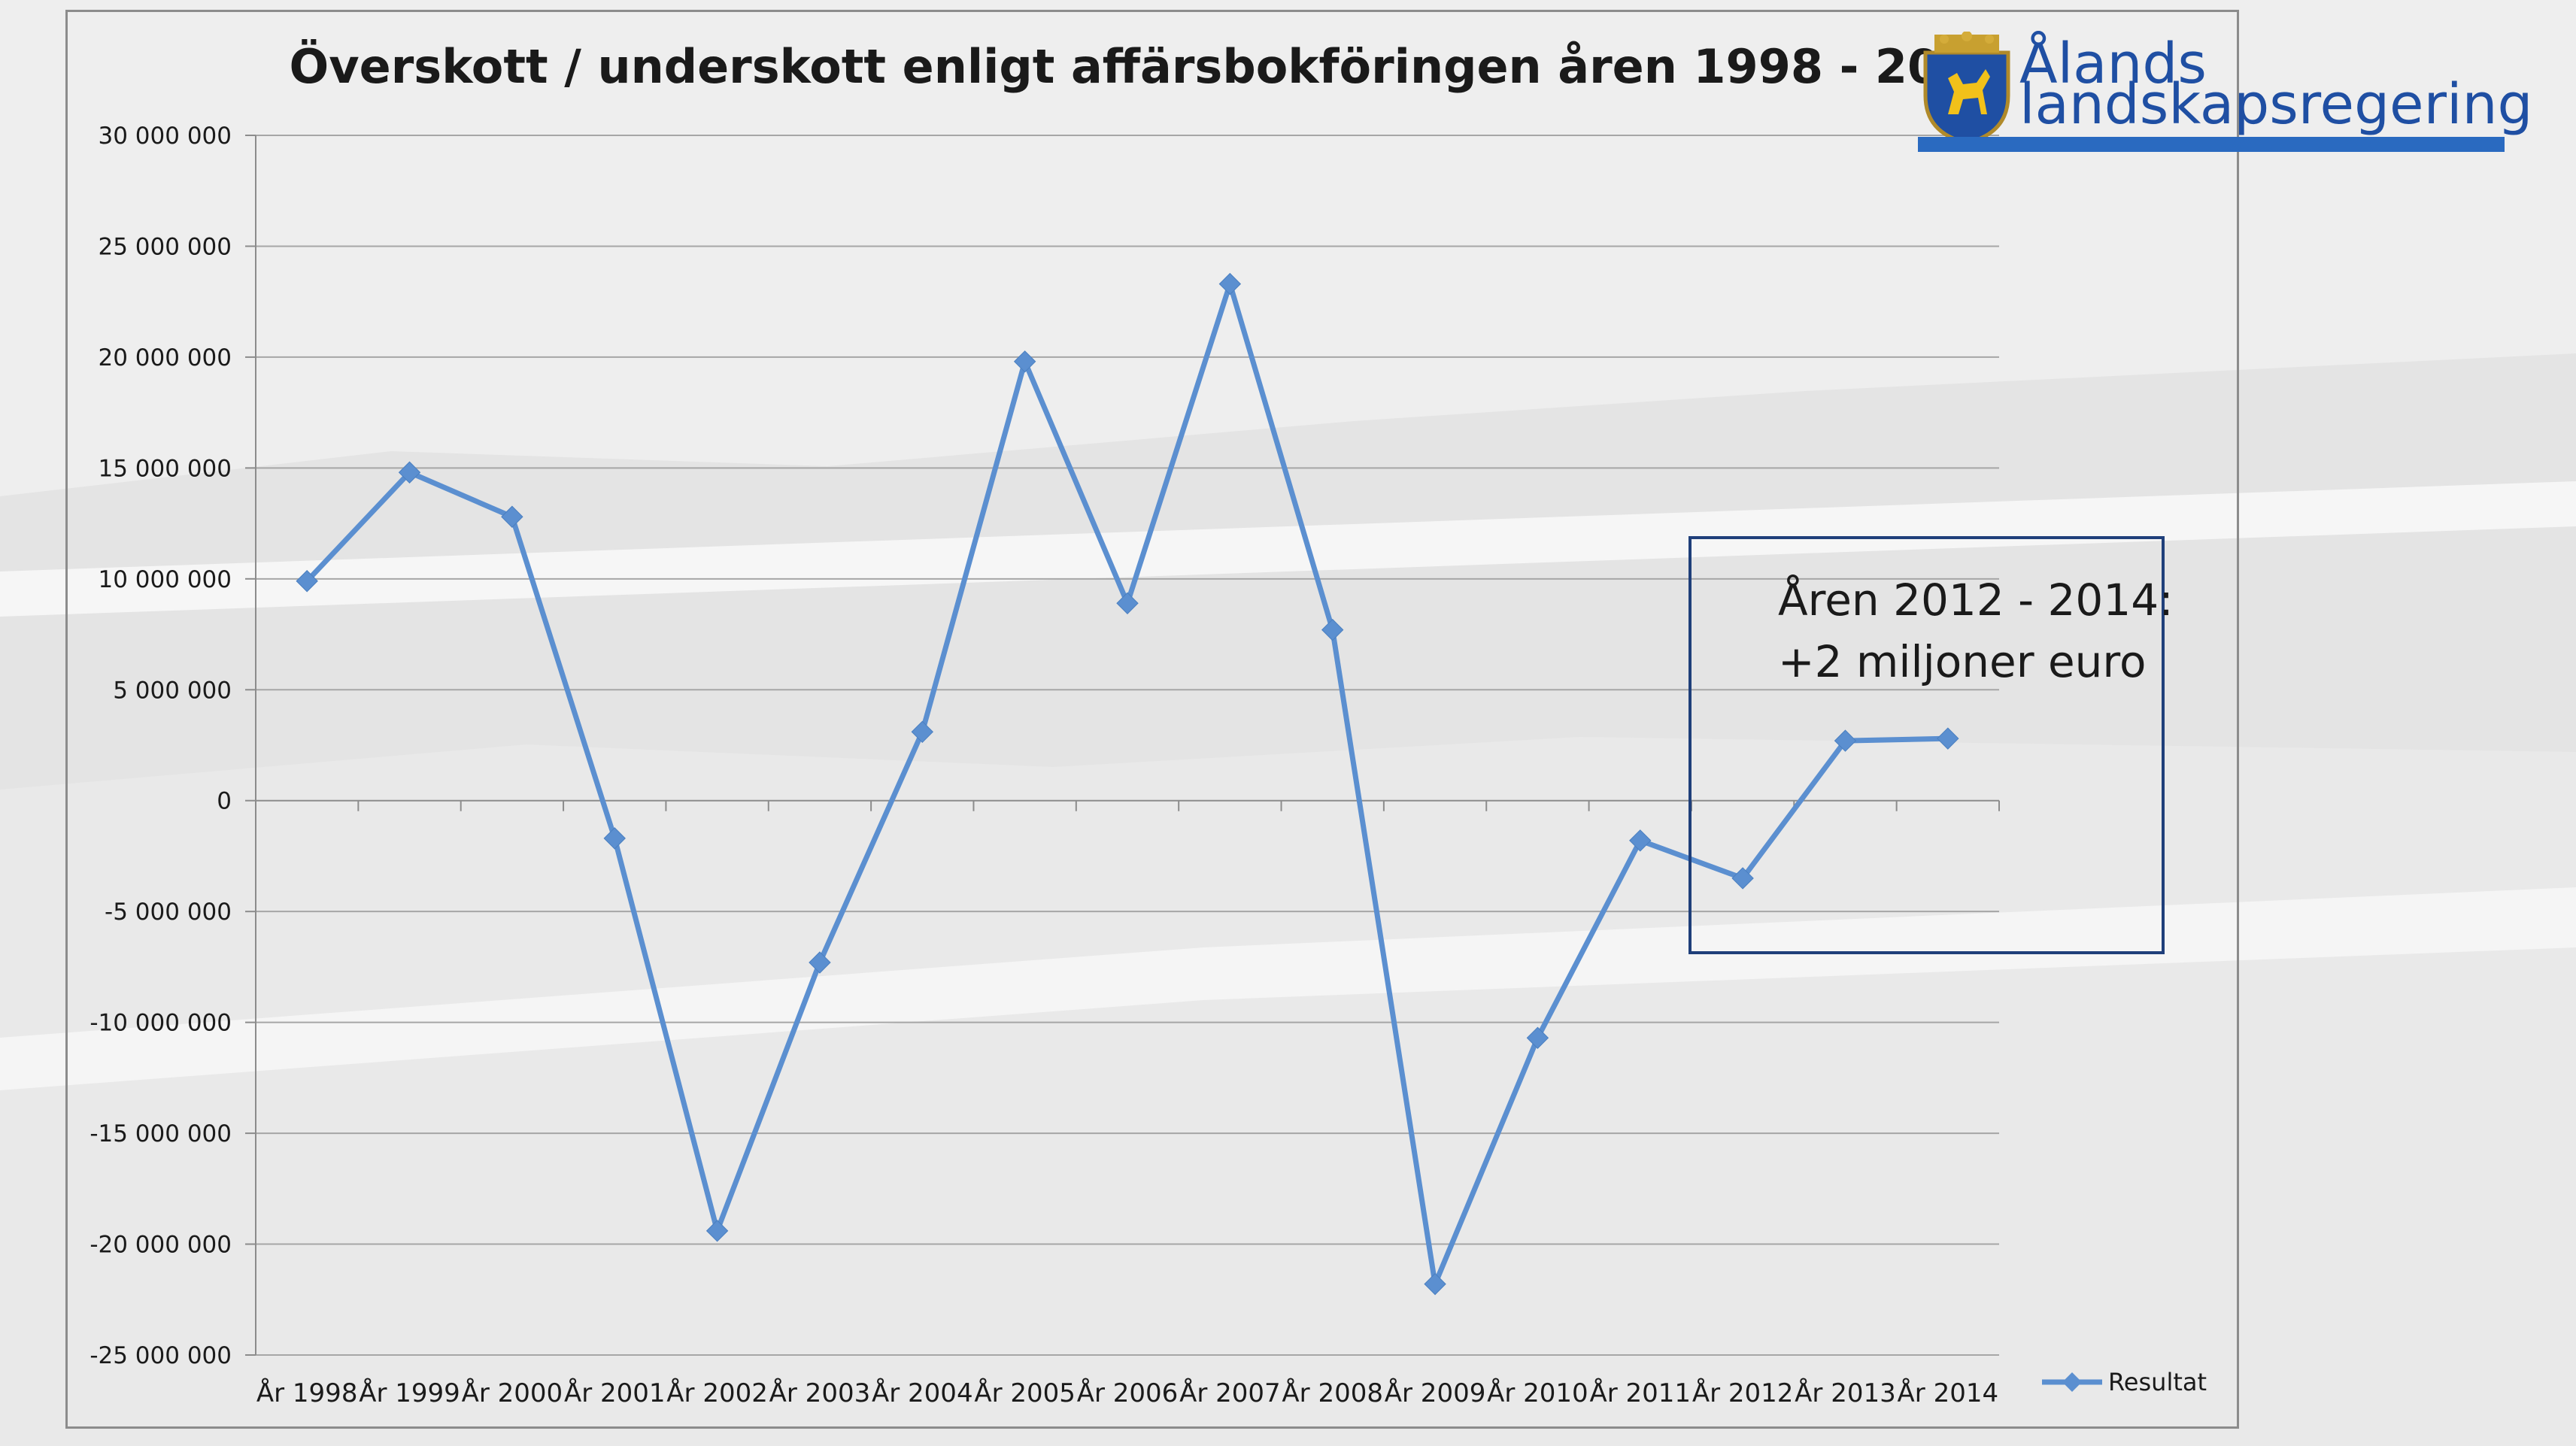 This screenshot has height=1446, width=2576. I want to click on y-tick-label: 25 000 000, so click(165, 246).